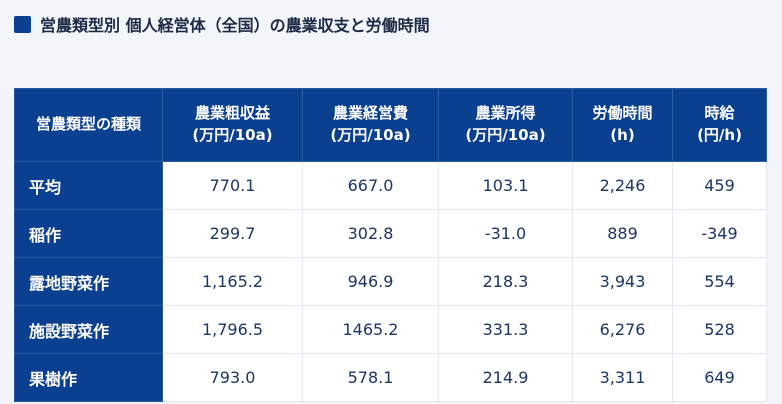 Image resolution: width=782 pixels, height=404 pixels. Describe the element at coordinates (370, 377) in the screenshot. I see `table-cell: 578.1` at that location.